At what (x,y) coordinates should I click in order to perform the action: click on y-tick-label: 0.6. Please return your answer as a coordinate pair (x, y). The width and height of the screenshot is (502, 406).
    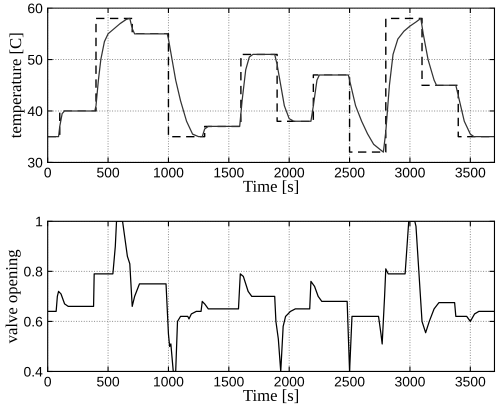
    Looking at the image, I should click on (33, 321).